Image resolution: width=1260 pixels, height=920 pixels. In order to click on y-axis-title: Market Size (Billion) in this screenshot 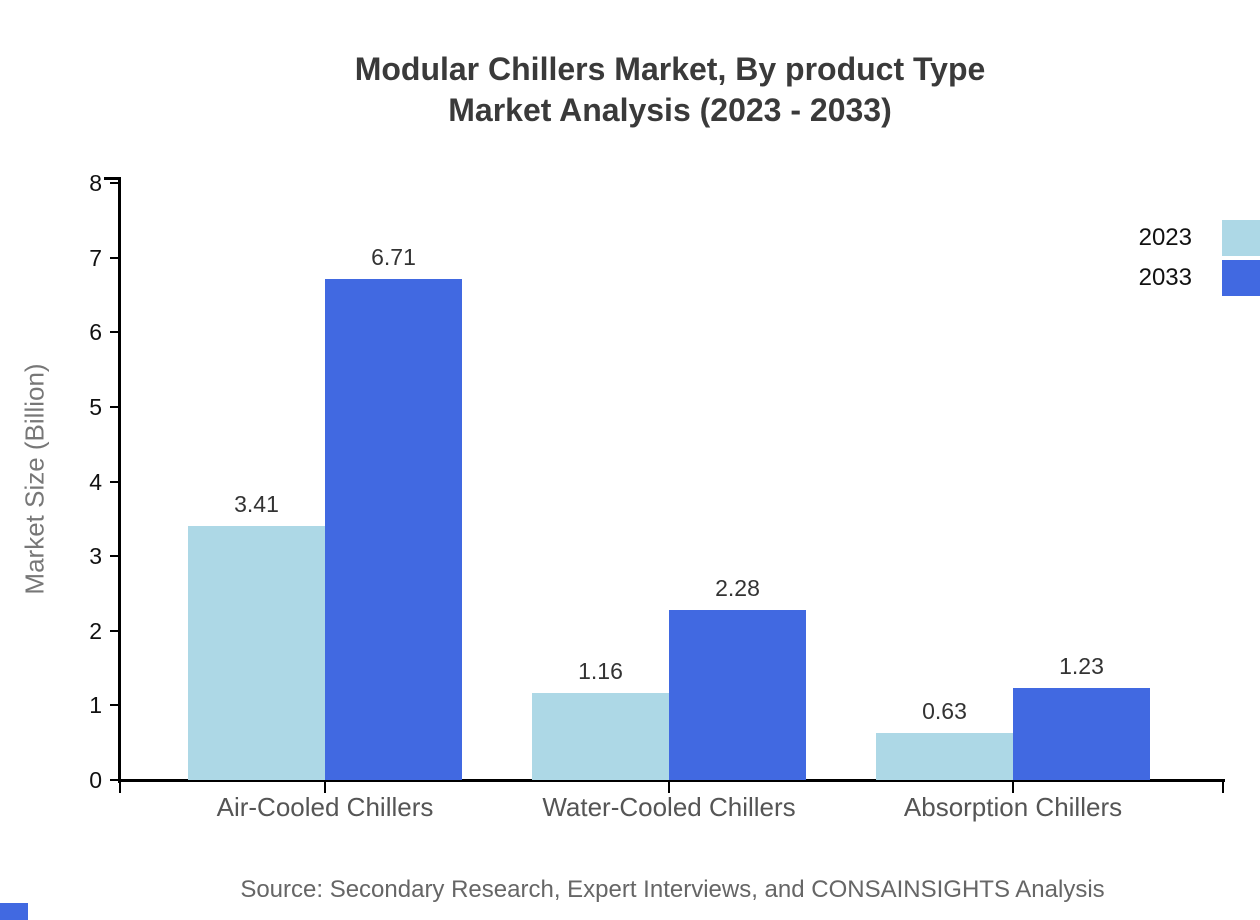, I will do `click(34, 479)`.